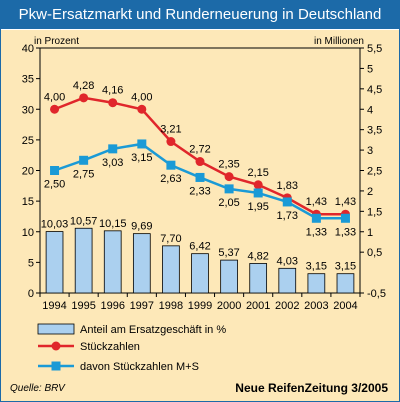 This screenshot has width=400, height=402. I want to click on left-axis-label: in Prozent, so click(57, 41).